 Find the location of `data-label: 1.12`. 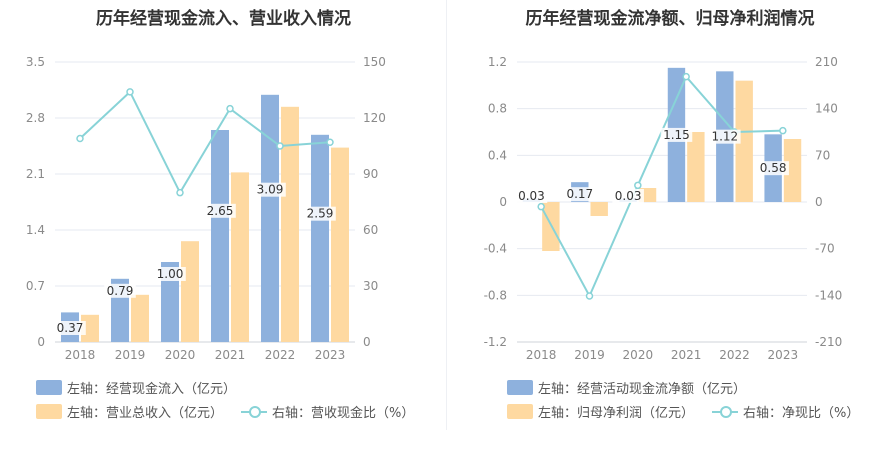

data-label: 1.12 is located at coordinates (724, 137).